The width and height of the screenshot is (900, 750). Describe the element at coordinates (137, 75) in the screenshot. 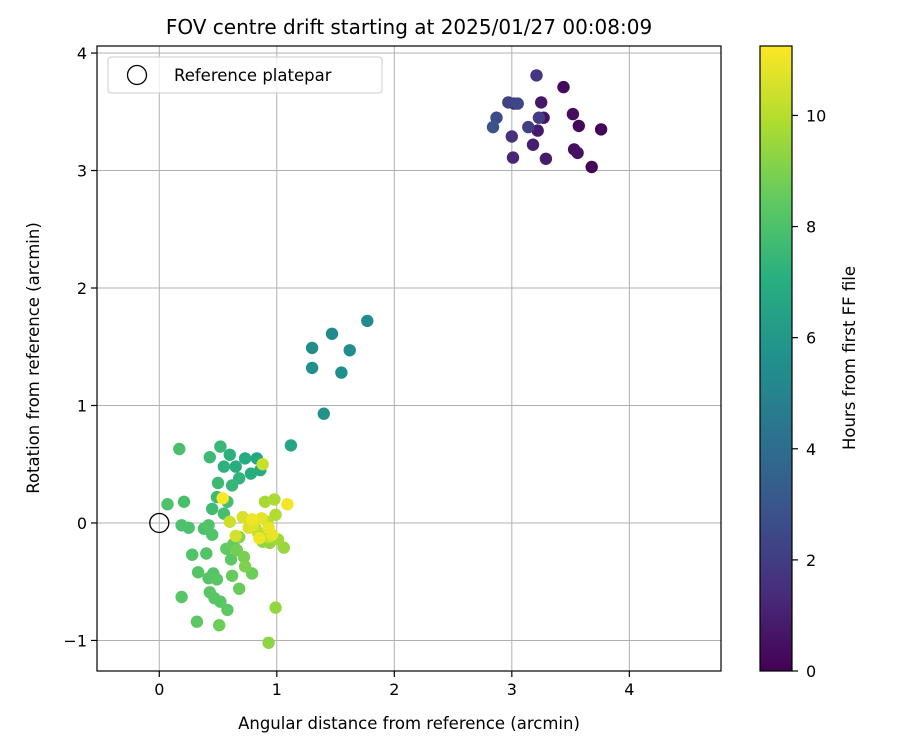

I see `legend-marker` at that location.